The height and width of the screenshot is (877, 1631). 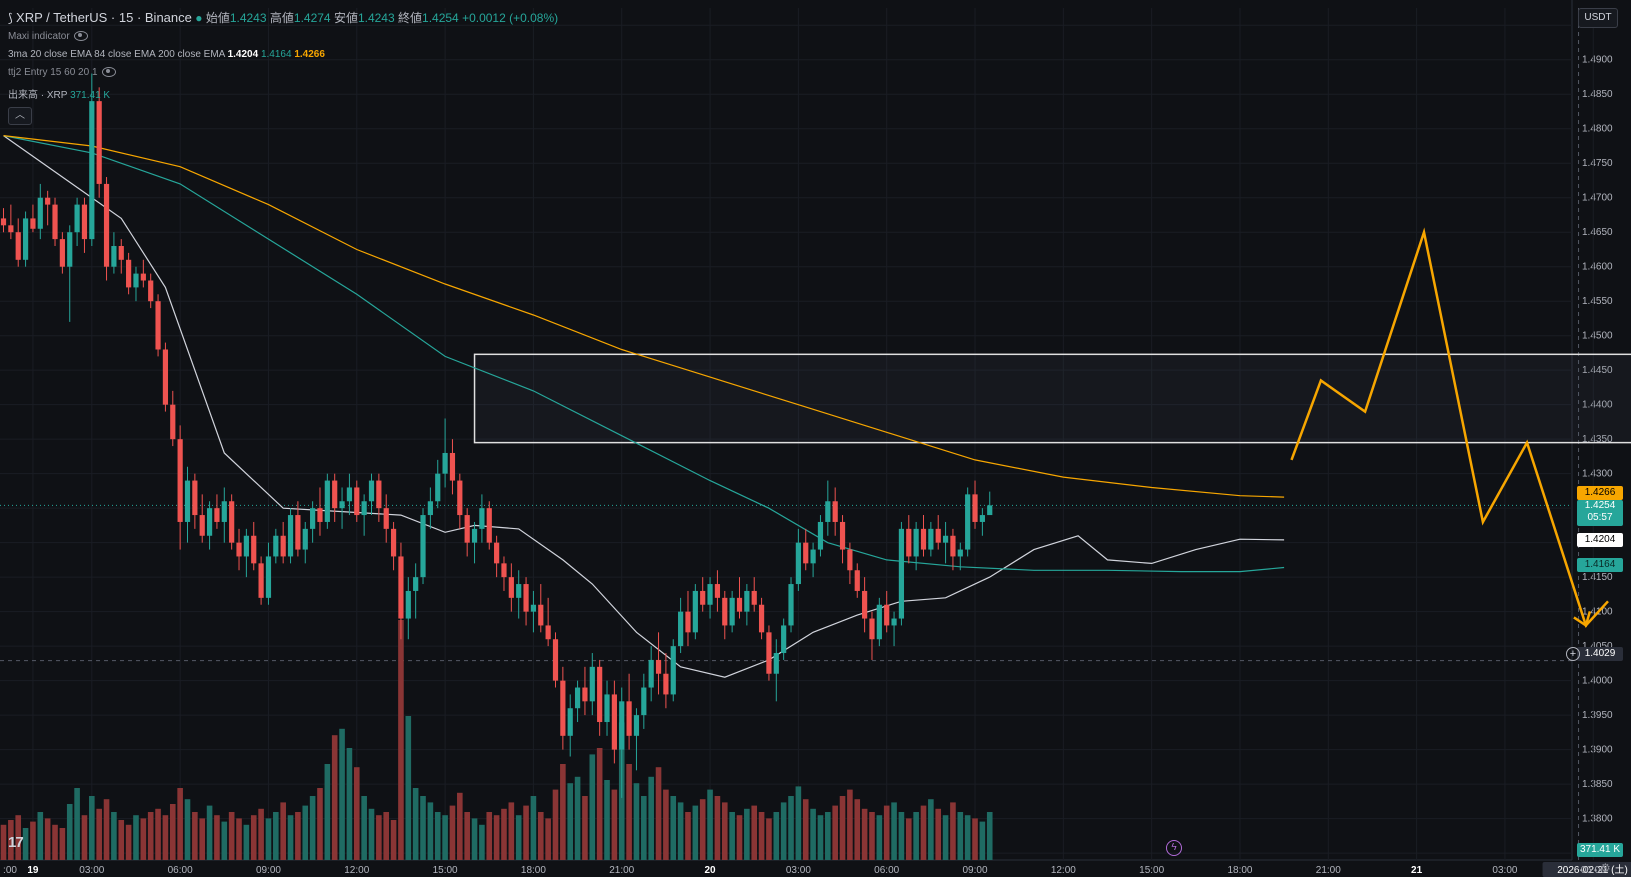 I want to click on add-alert-icon: +, so click(x=1573, y=654).